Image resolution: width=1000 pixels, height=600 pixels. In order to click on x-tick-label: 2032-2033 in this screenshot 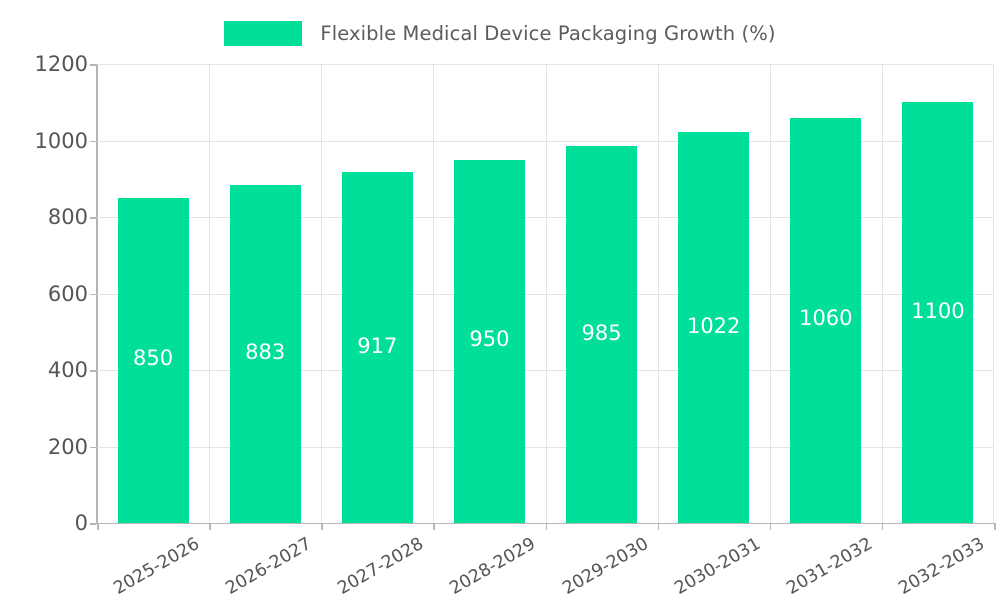, I will do `click(941, 567)`.